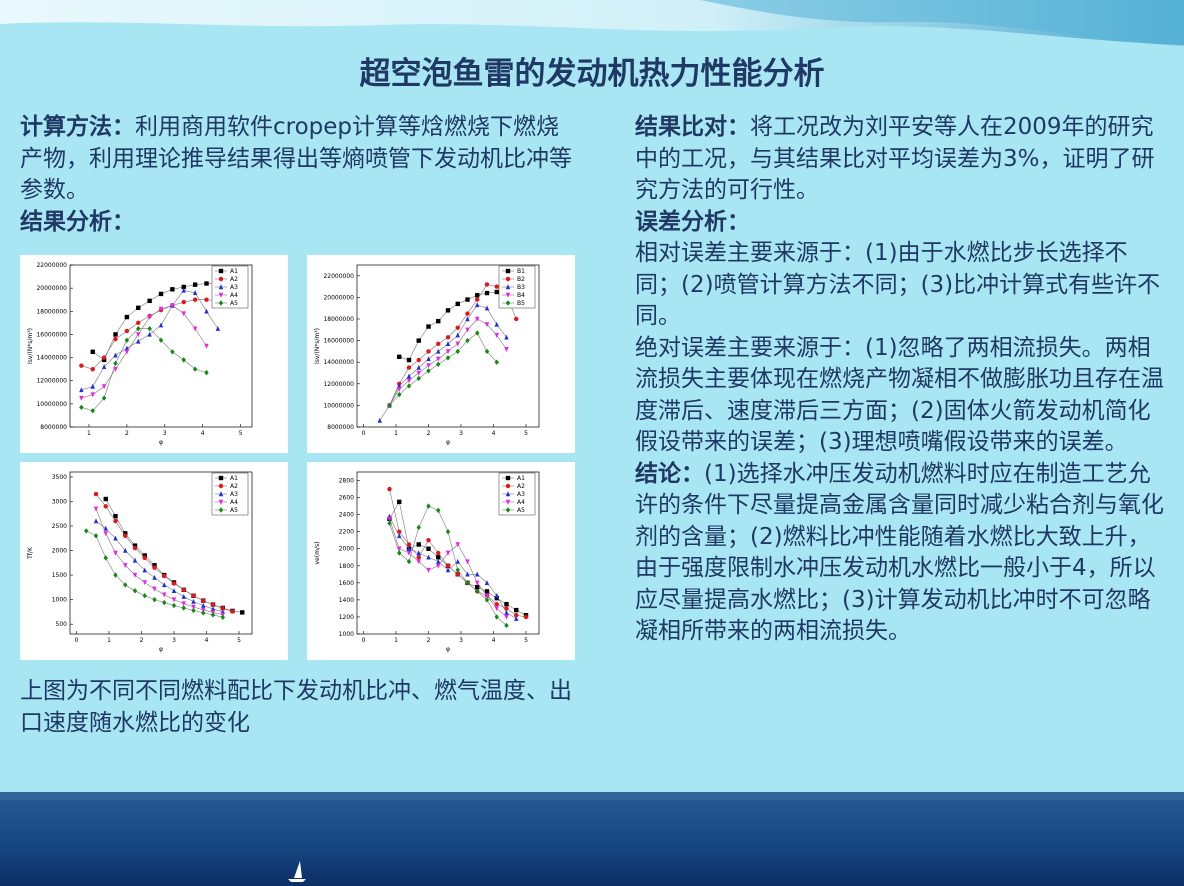 This screenshot has height=886, width=1184. I want to click on method-label: 计算方法：, so click(77, 127).